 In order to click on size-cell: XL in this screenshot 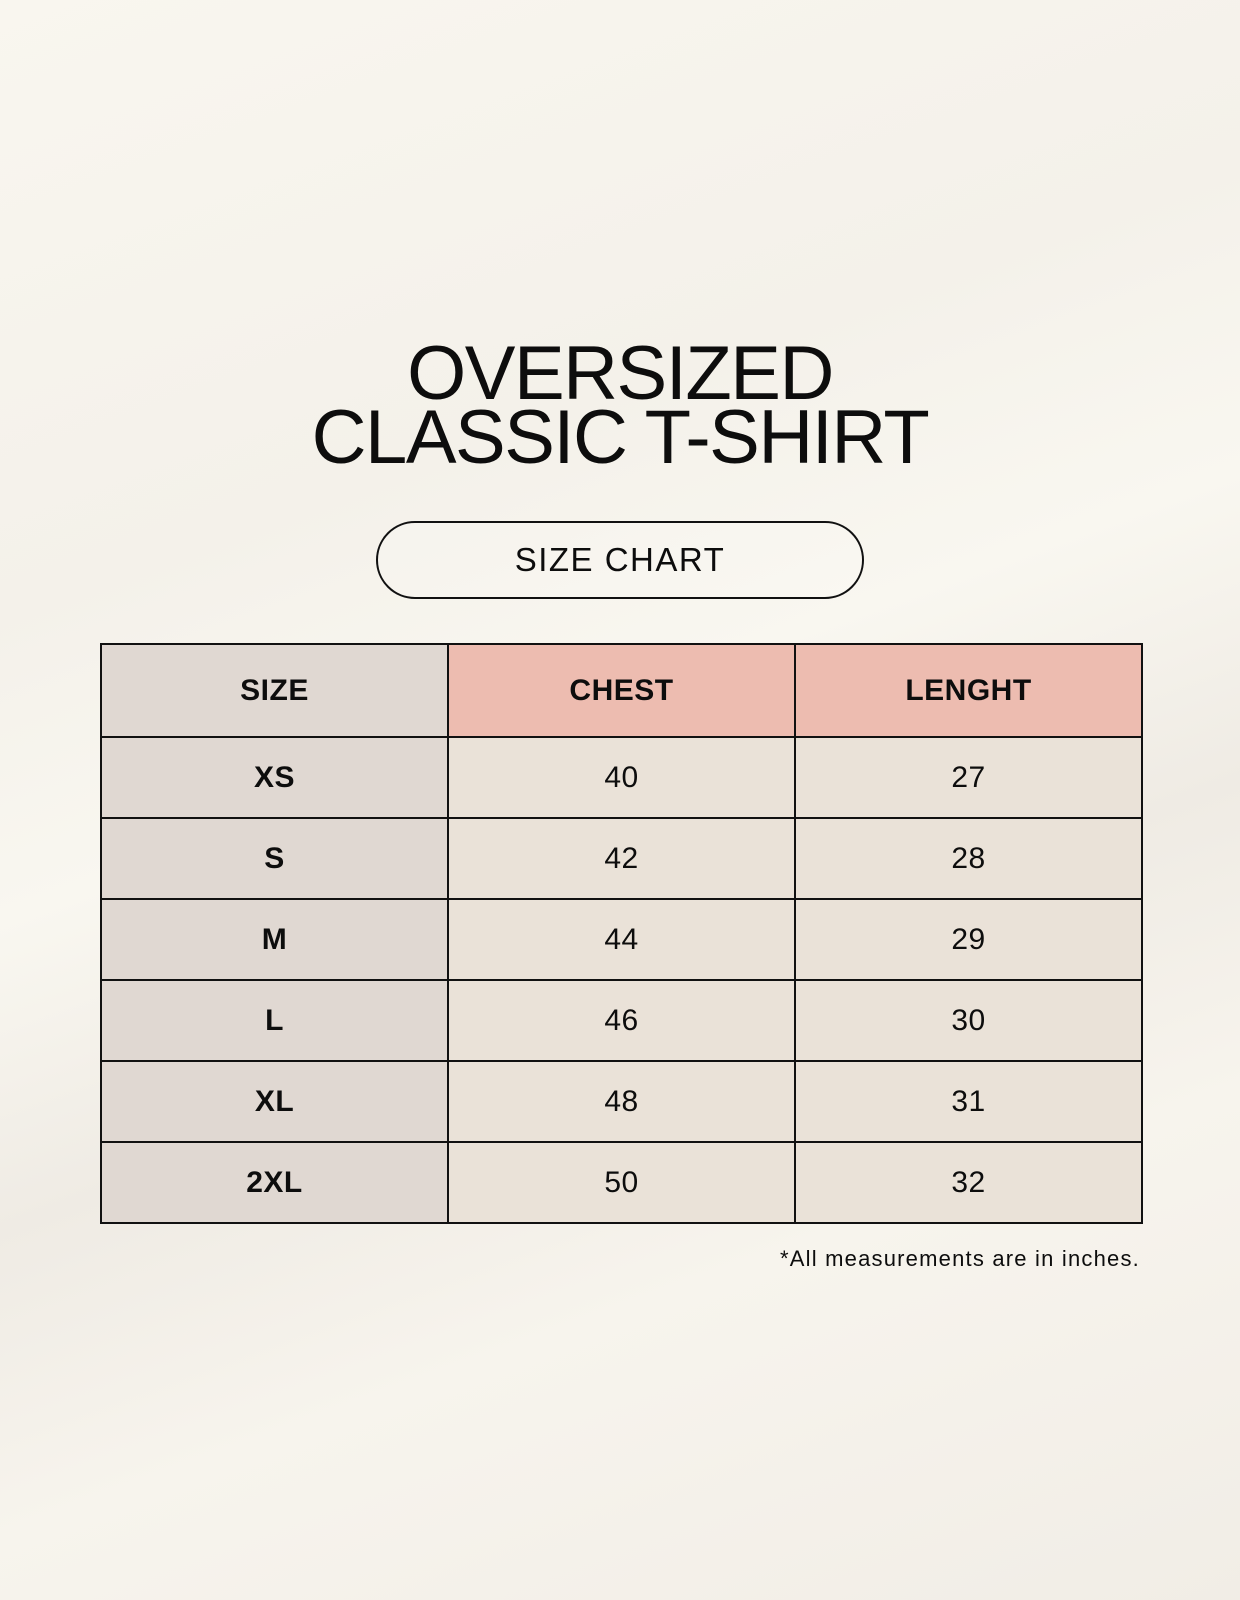, I will do `click(274, 1101)`.